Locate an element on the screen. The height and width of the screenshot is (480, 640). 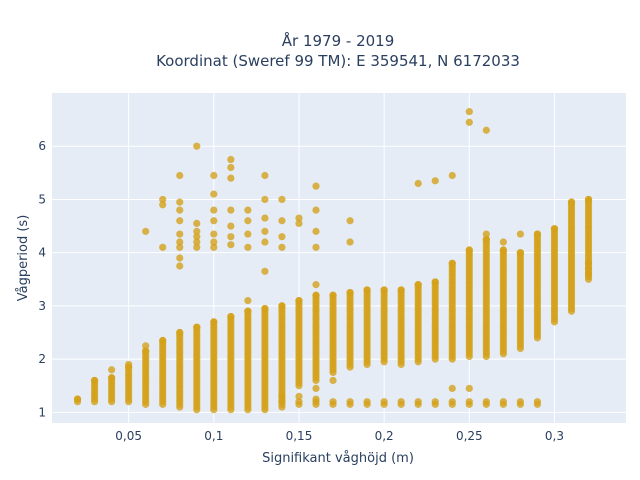
y-tick-label: 6 is located at coordinates (42, 146).